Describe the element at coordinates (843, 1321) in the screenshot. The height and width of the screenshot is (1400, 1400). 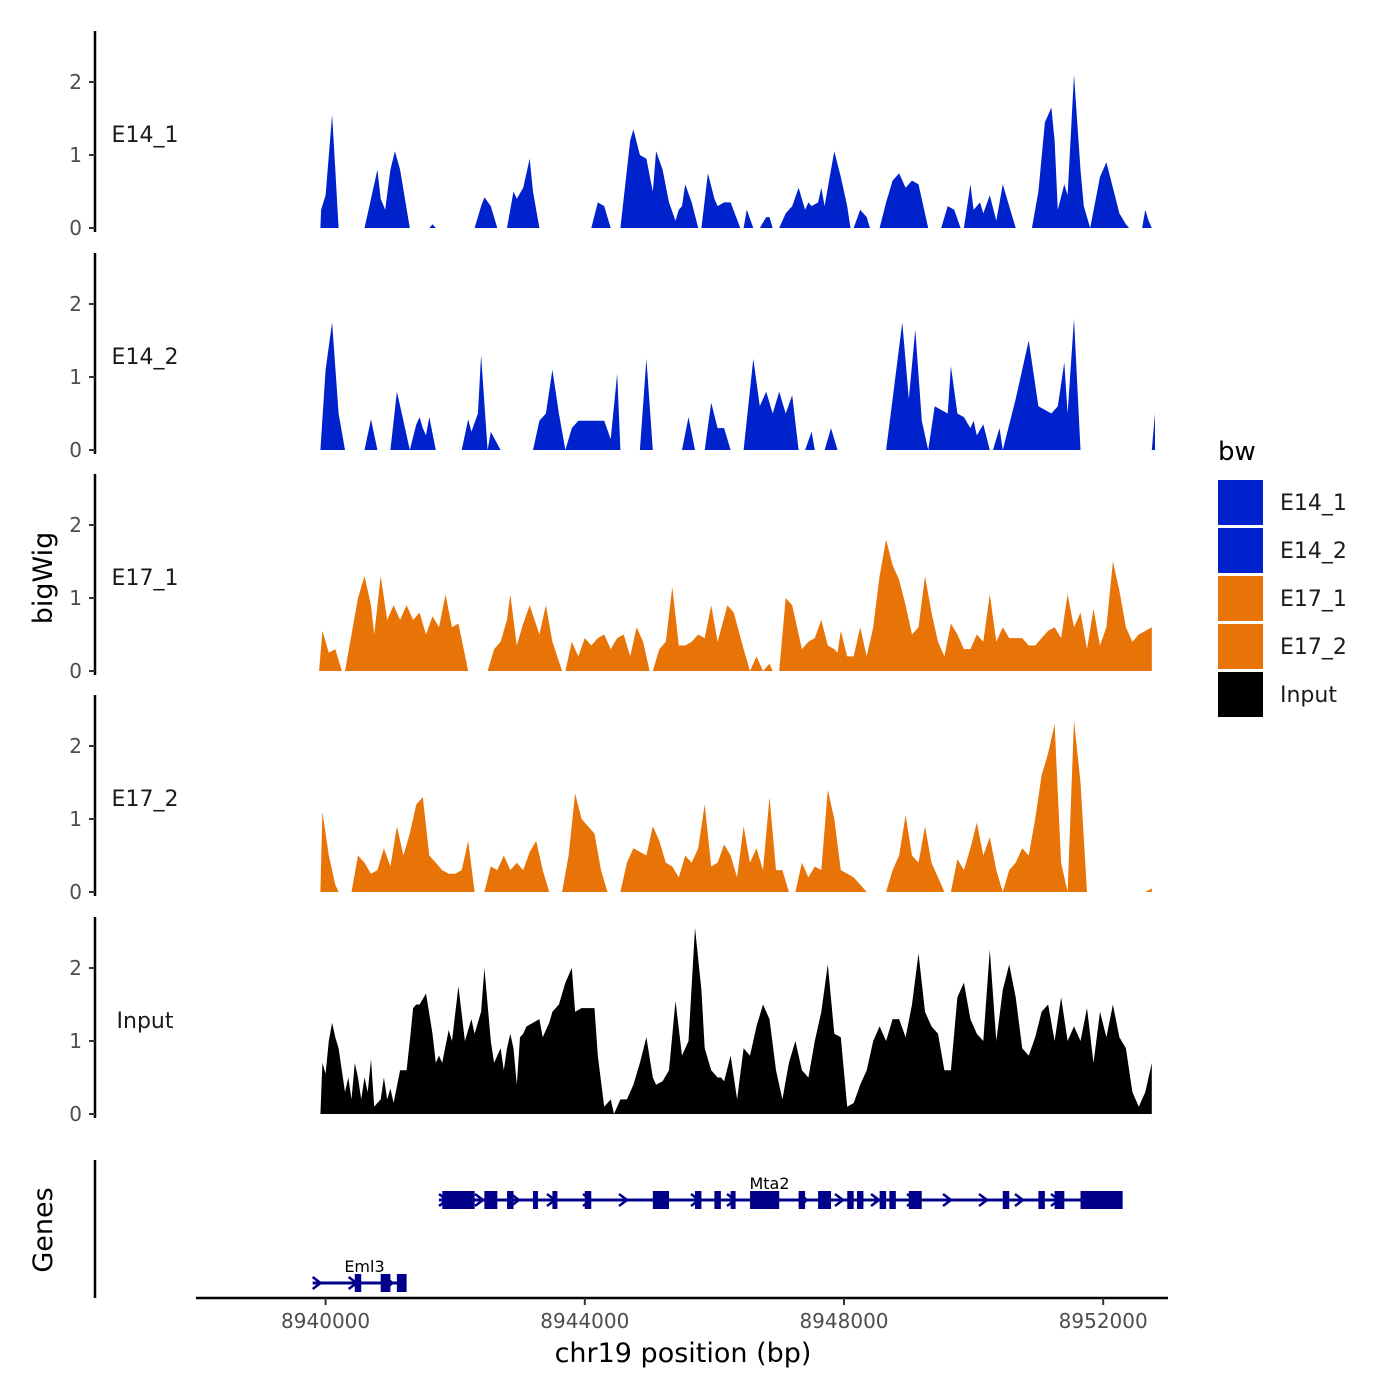
I see `x-tick-label: 8948000` at that location.